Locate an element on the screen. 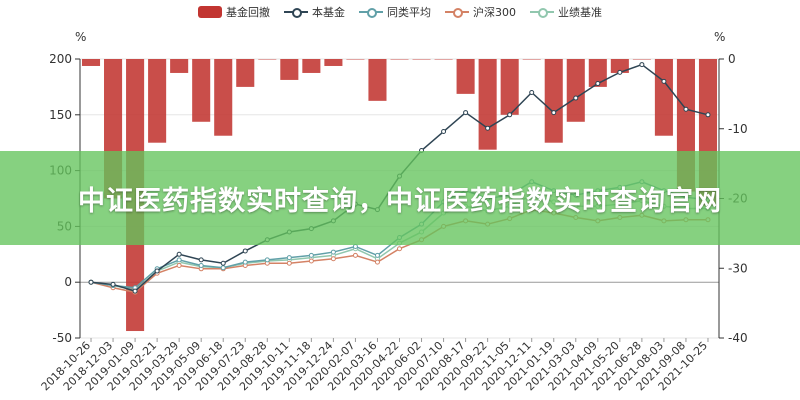  legend: 基金回撤 本基金 同类平均 沪深300 业绩基准 is located at coordinates (400, 12).